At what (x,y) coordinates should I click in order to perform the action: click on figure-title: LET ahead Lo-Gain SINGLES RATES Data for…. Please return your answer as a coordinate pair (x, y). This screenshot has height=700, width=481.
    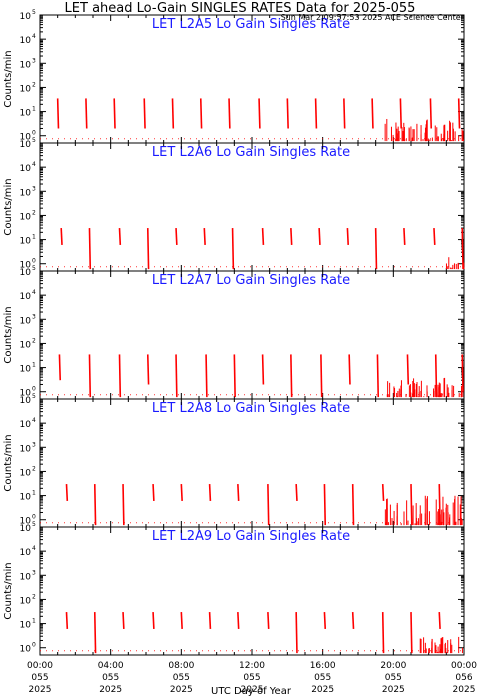
    Looking at the image, I should click on (240, 8).